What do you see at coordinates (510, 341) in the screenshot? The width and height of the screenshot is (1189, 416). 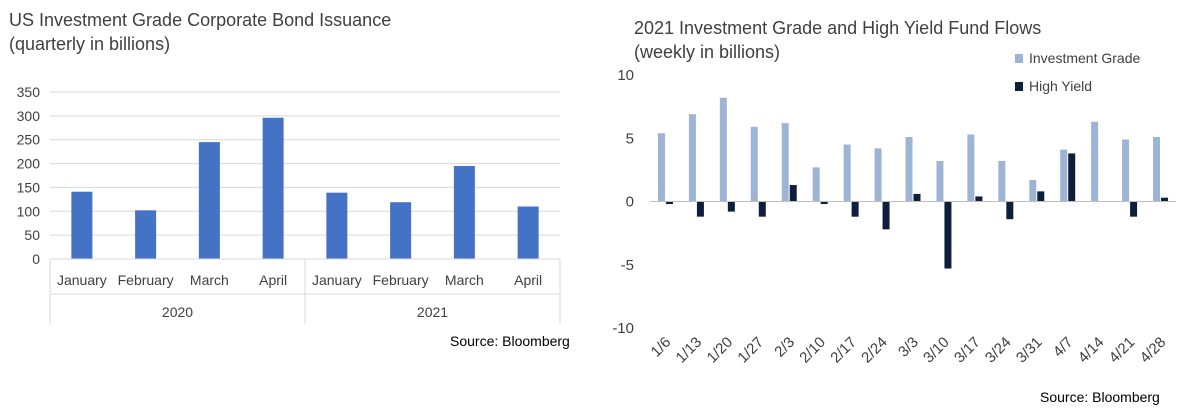 I see `issuance-source-label: Source: Bloomberg` at bounding box center [510, 341].